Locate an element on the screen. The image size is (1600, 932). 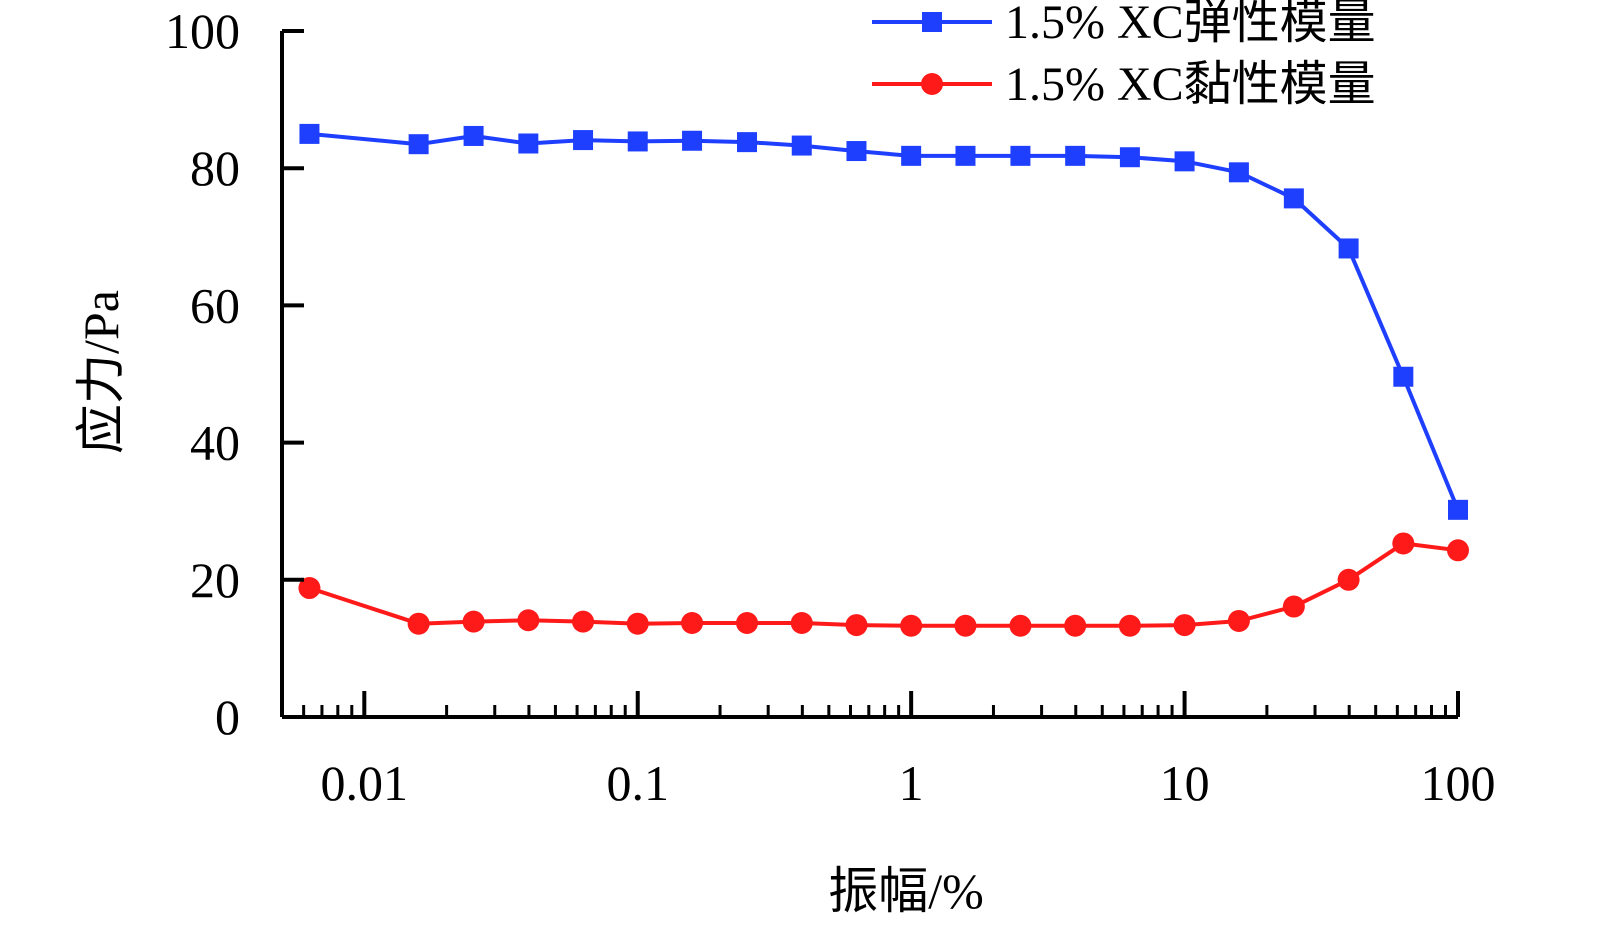
legend-label: 1.5% XC黏性模量 is located at coordinates (1190, 84).